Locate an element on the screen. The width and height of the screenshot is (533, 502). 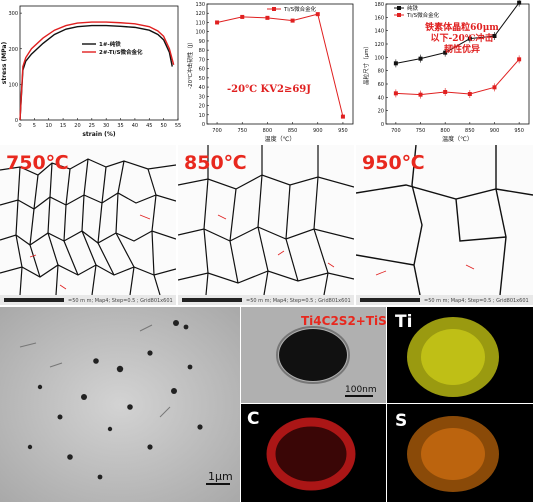
x-tick-label: 30 is located at coordinates (106, 126).